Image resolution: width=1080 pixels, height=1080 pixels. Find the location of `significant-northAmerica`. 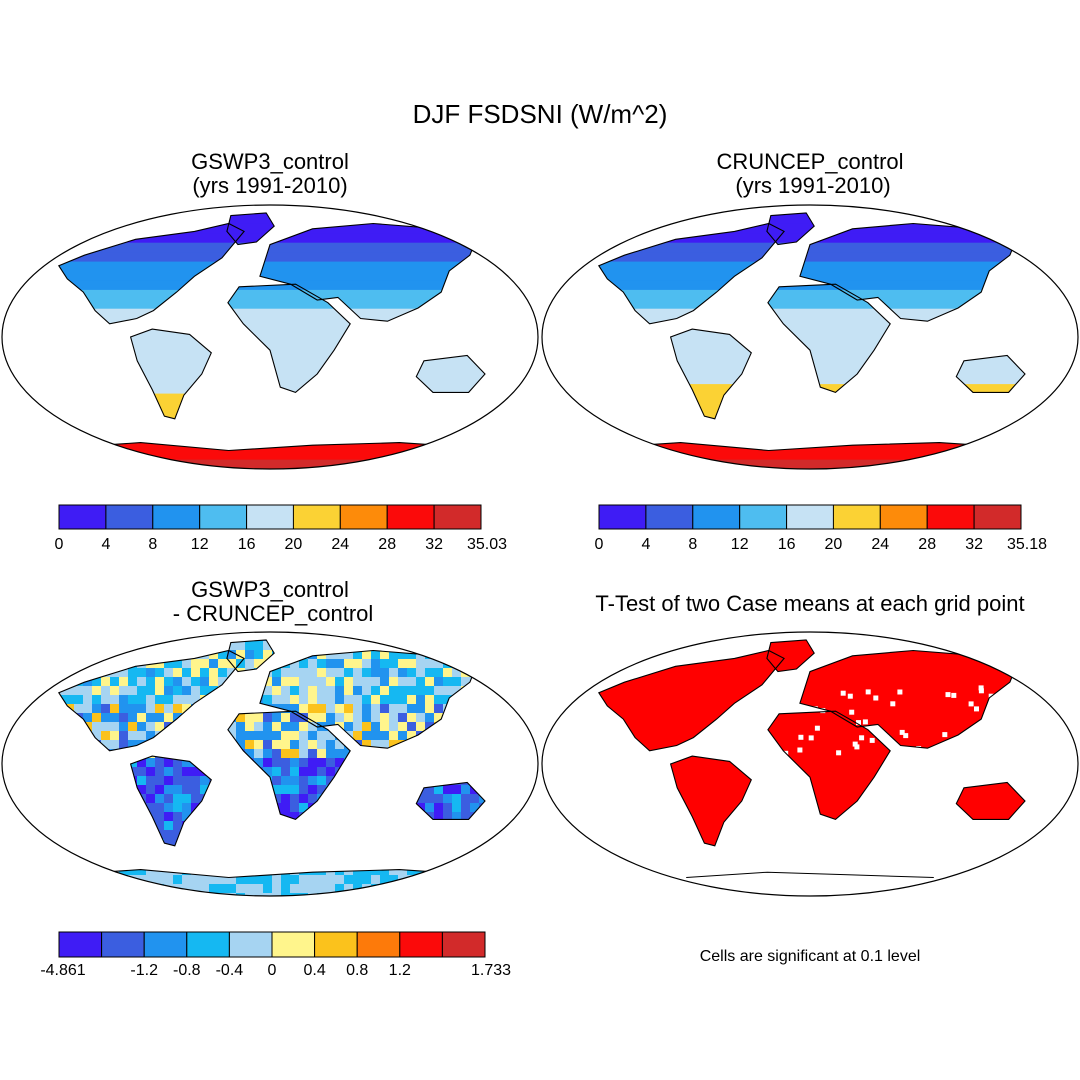

significant-northAmerica is located at coordinates (691, 700).